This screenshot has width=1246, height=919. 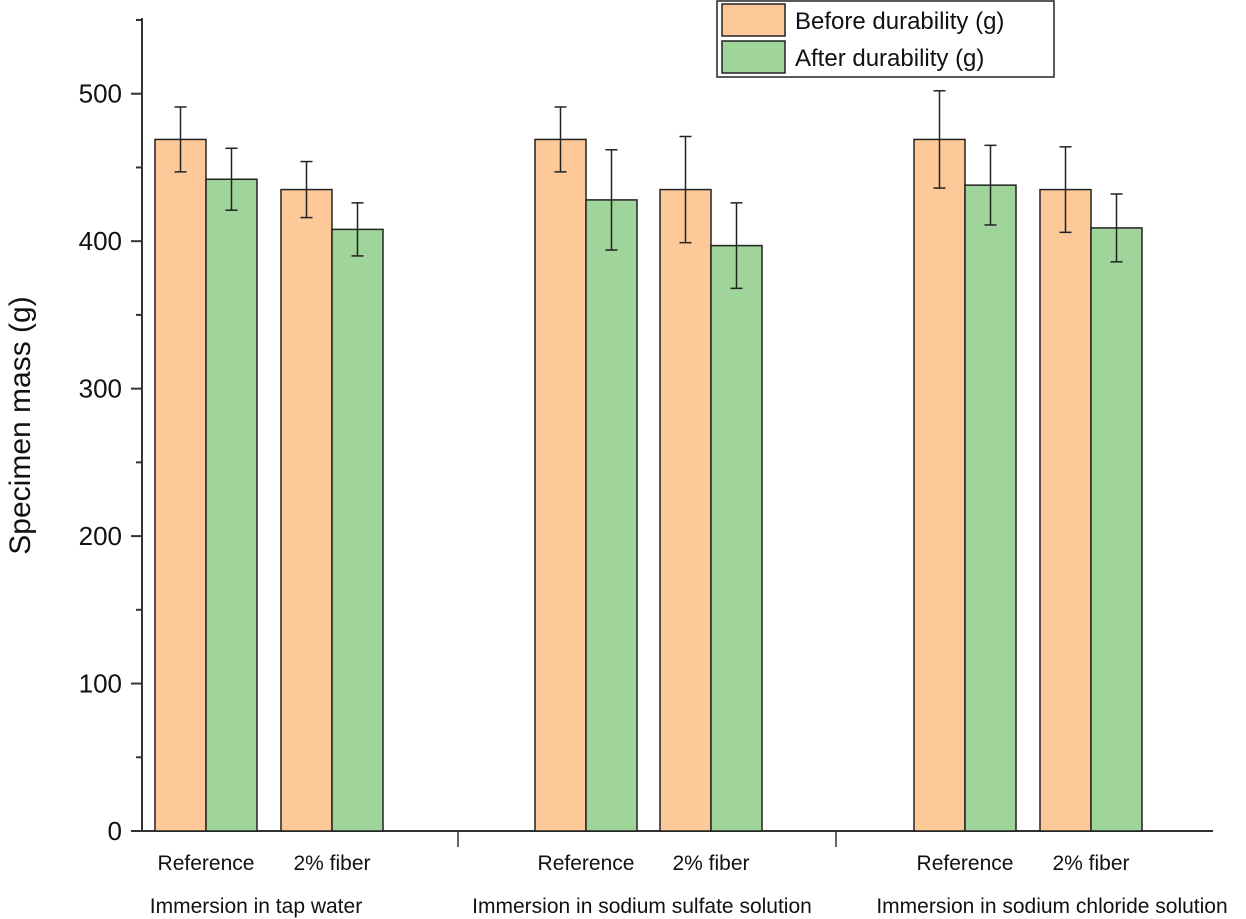 I want to click on y-tick-label: 200, so click(x=100, y=536).